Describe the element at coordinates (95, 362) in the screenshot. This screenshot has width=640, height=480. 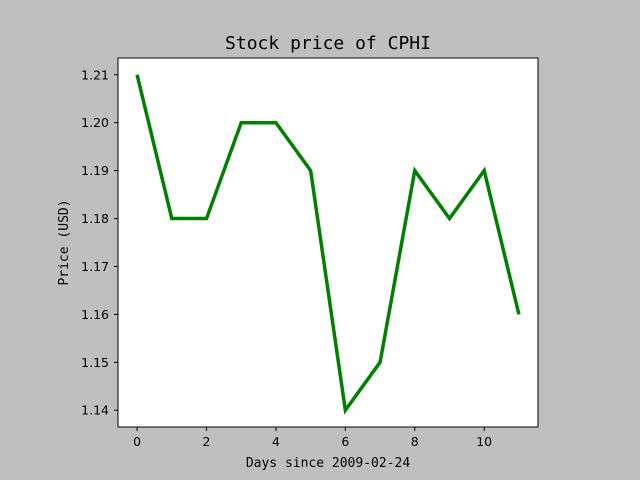
I see `y-tick-label: 1.15` at that location.